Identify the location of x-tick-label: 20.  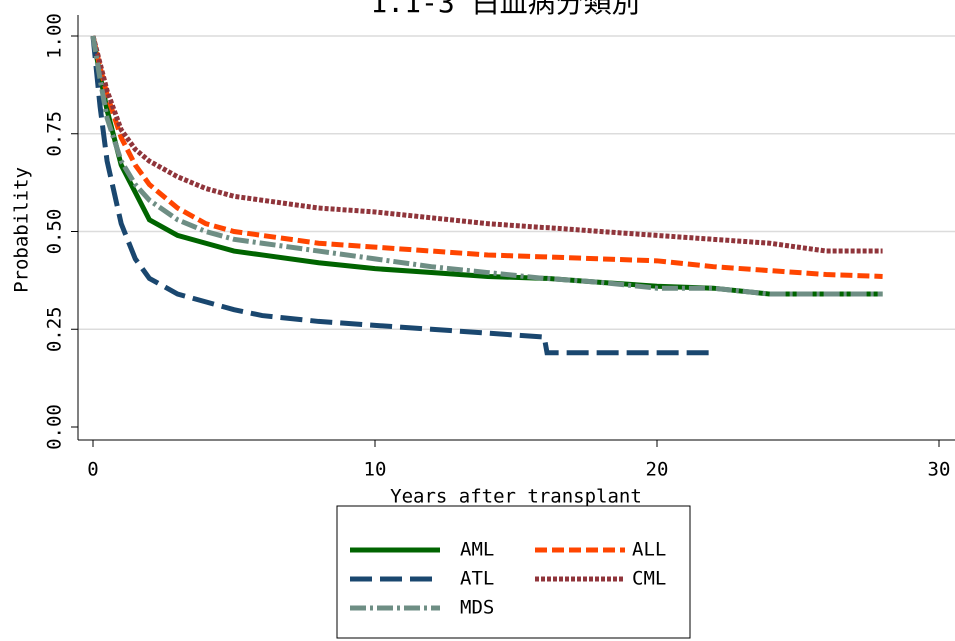
(657, 470).